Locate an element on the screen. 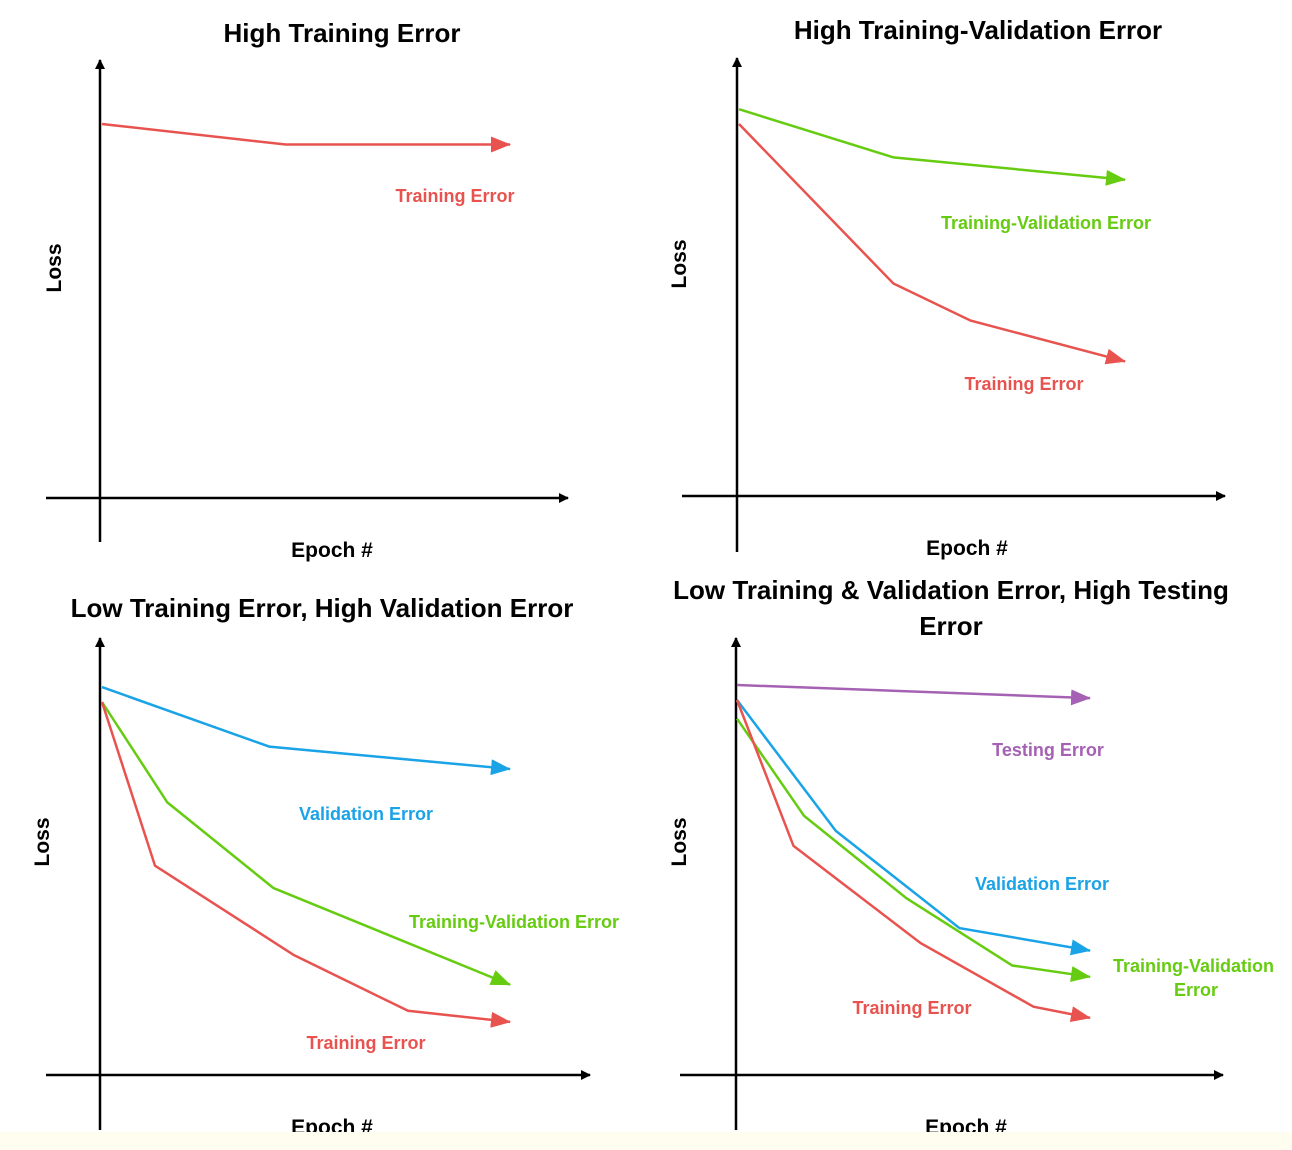 The width and height of the screenshot is (1292, 1150). panel-3-training-error-line is located at coordinates (305, 864).